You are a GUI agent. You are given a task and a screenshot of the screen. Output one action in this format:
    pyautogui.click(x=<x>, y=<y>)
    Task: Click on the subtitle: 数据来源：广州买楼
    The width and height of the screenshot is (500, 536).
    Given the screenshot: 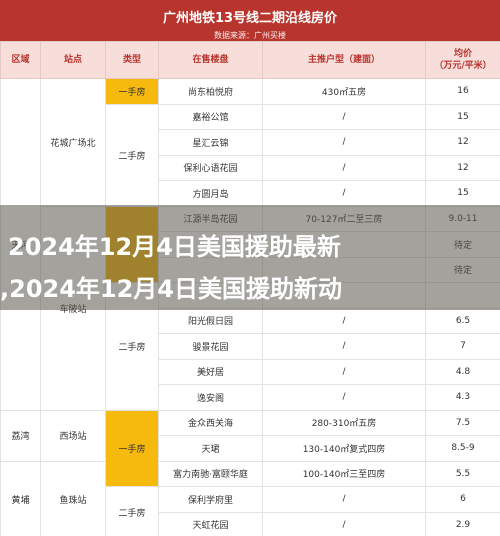 What is the action you would take?
    pyautogui.click(x=250, y=35)
    